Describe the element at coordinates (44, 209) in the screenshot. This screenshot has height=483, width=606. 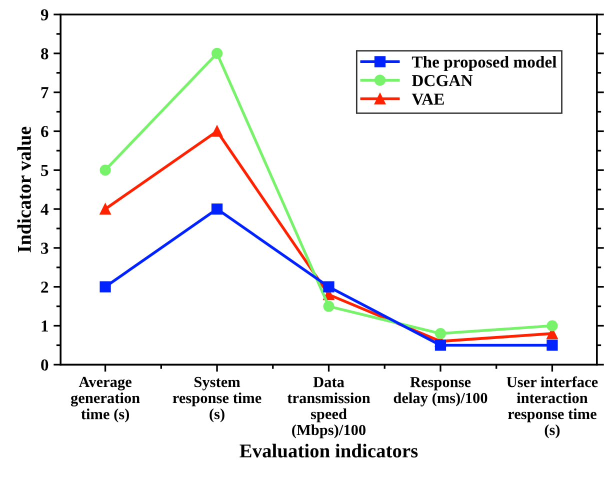
I see `y-tick-label: 4` at that location.